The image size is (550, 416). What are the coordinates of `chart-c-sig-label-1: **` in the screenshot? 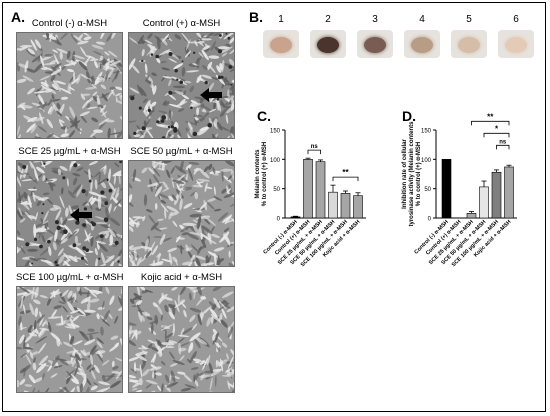 It's located at (345, 172).